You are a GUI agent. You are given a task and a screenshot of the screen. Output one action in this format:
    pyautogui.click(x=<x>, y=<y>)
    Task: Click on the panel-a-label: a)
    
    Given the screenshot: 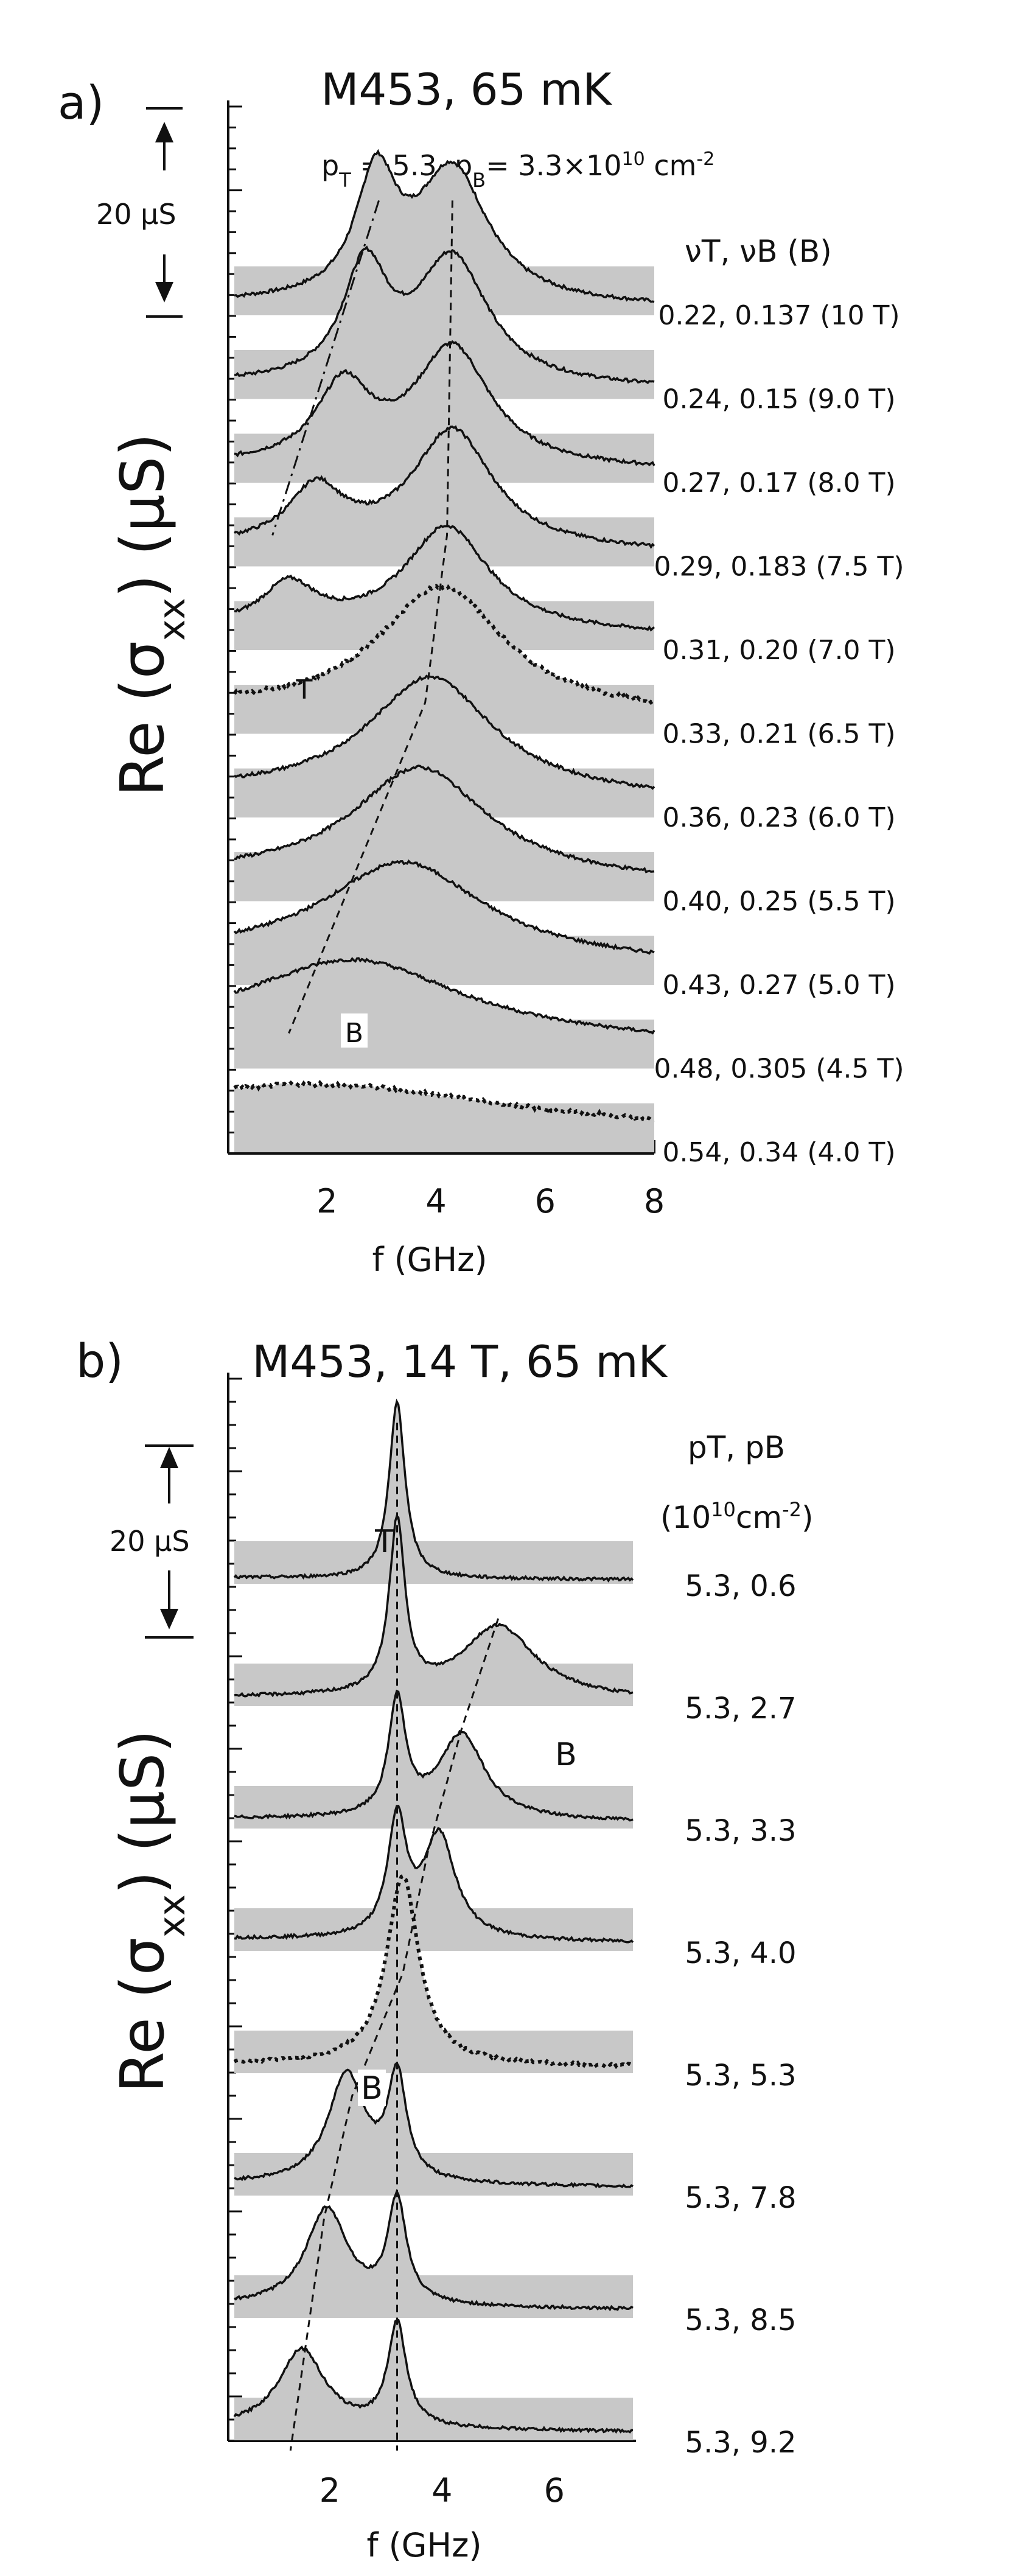 What is the action you would take?
    pyautogui.click(x=81, y=102)
    